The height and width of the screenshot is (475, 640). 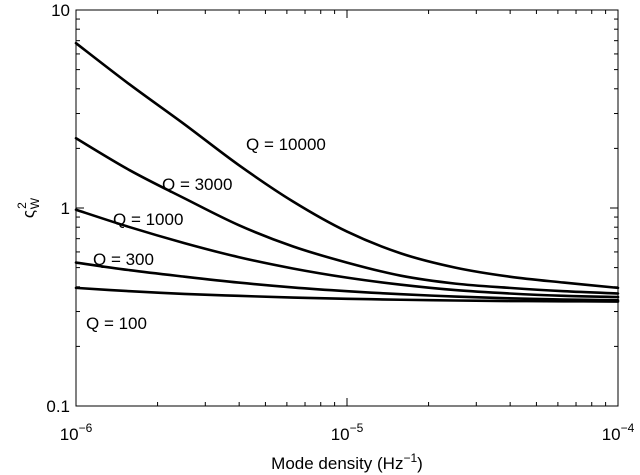 I want to click on y-tick-label: 10, so click(x=60, y=10).